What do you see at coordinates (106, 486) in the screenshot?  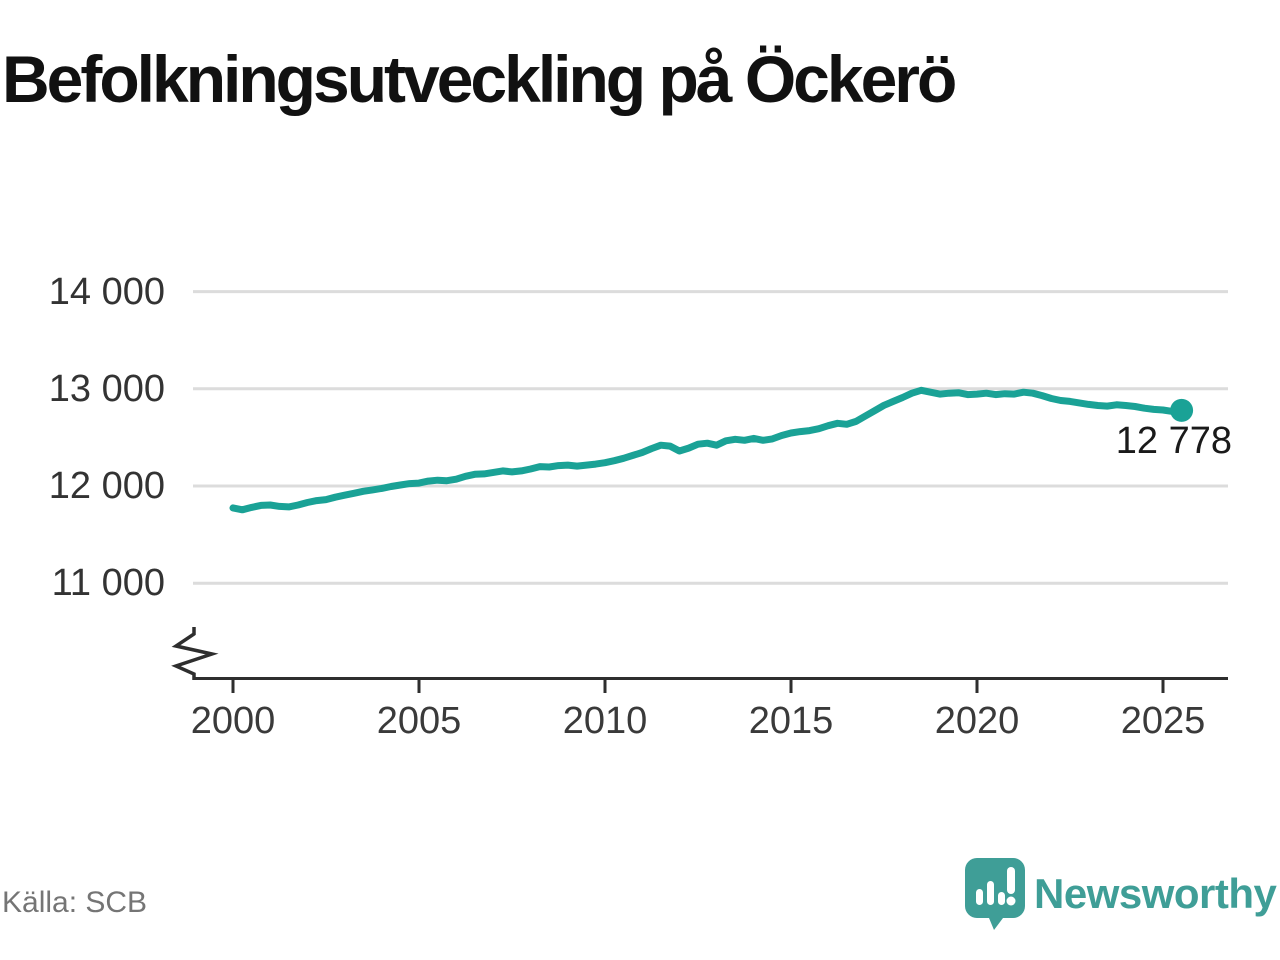 I see `y-tick-label-12000: 12 000` at bounding box center [106, 486].